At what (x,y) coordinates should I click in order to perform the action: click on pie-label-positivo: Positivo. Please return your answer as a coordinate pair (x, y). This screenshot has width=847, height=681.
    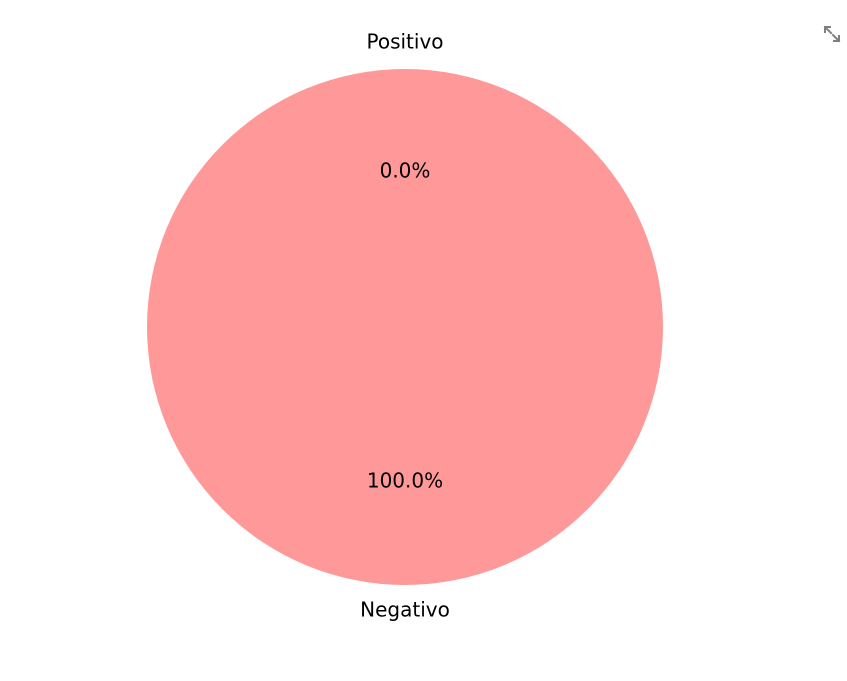
    Looking at the image, I should click on (404, 42).